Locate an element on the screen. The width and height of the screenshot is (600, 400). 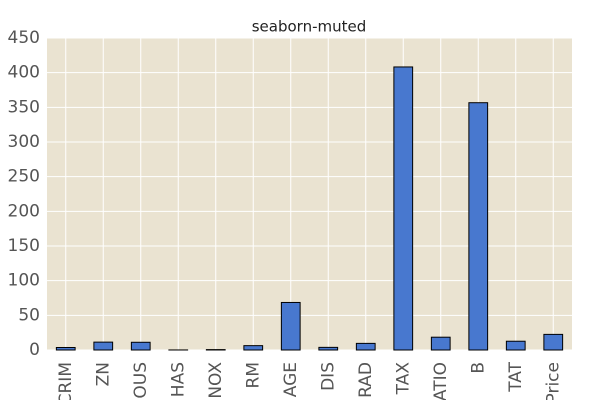
y-tick-label: 300 is located at coordinates (24, 142).